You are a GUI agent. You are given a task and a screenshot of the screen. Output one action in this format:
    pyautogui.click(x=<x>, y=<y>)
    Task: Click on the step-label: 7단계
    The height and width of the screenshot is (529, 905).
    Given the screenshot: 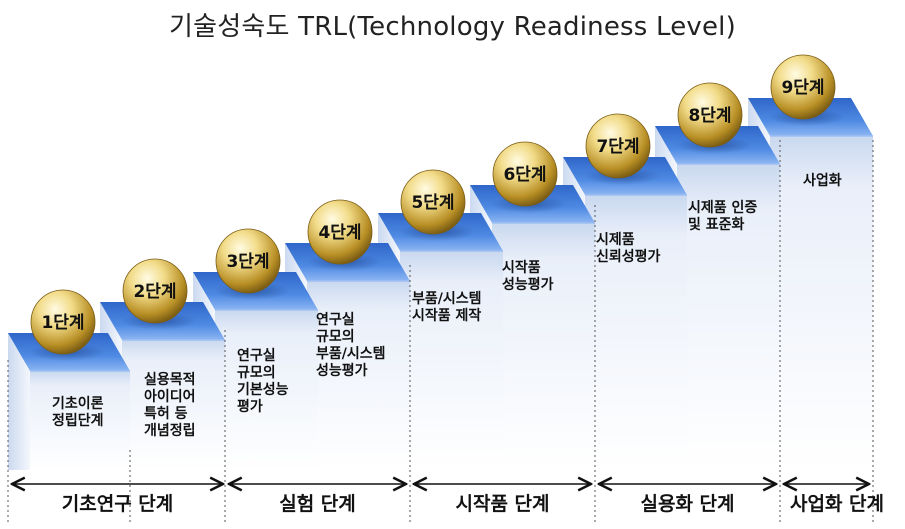 What is the action you would take?
    pyautogui.click(x=617, y=147)
    